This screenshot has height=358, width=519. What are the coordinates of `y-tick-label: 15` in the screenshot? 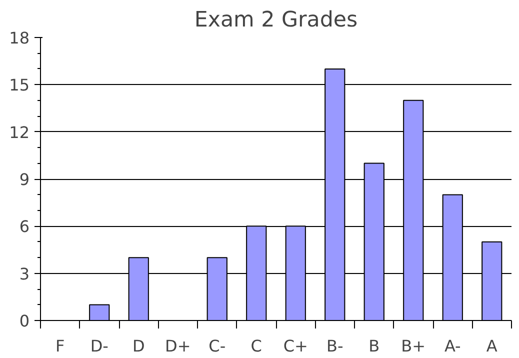 It's located at (19, 85).